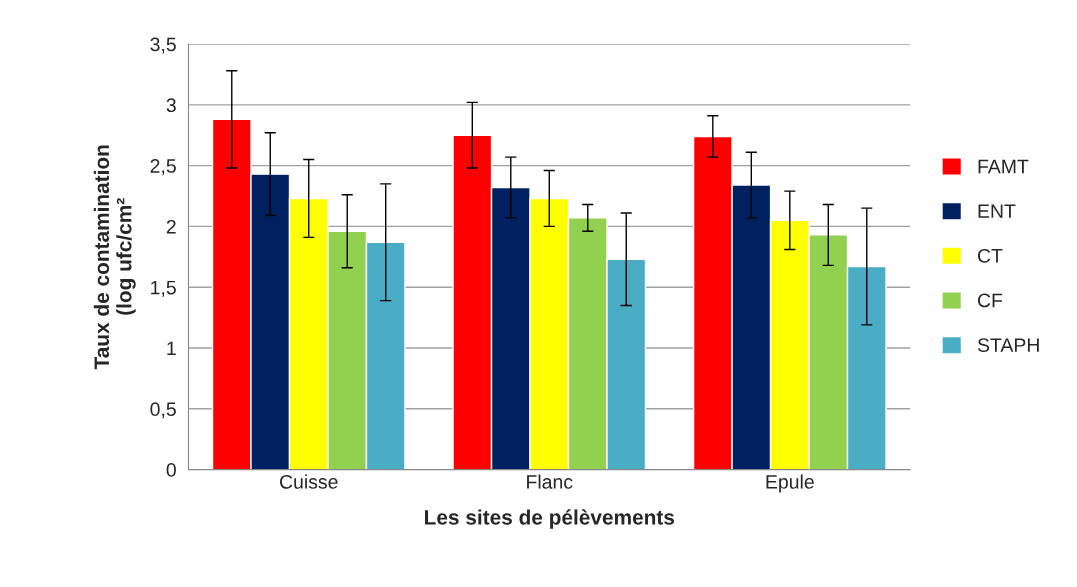  I want to click on legend-label: CT, so click(990, 255).